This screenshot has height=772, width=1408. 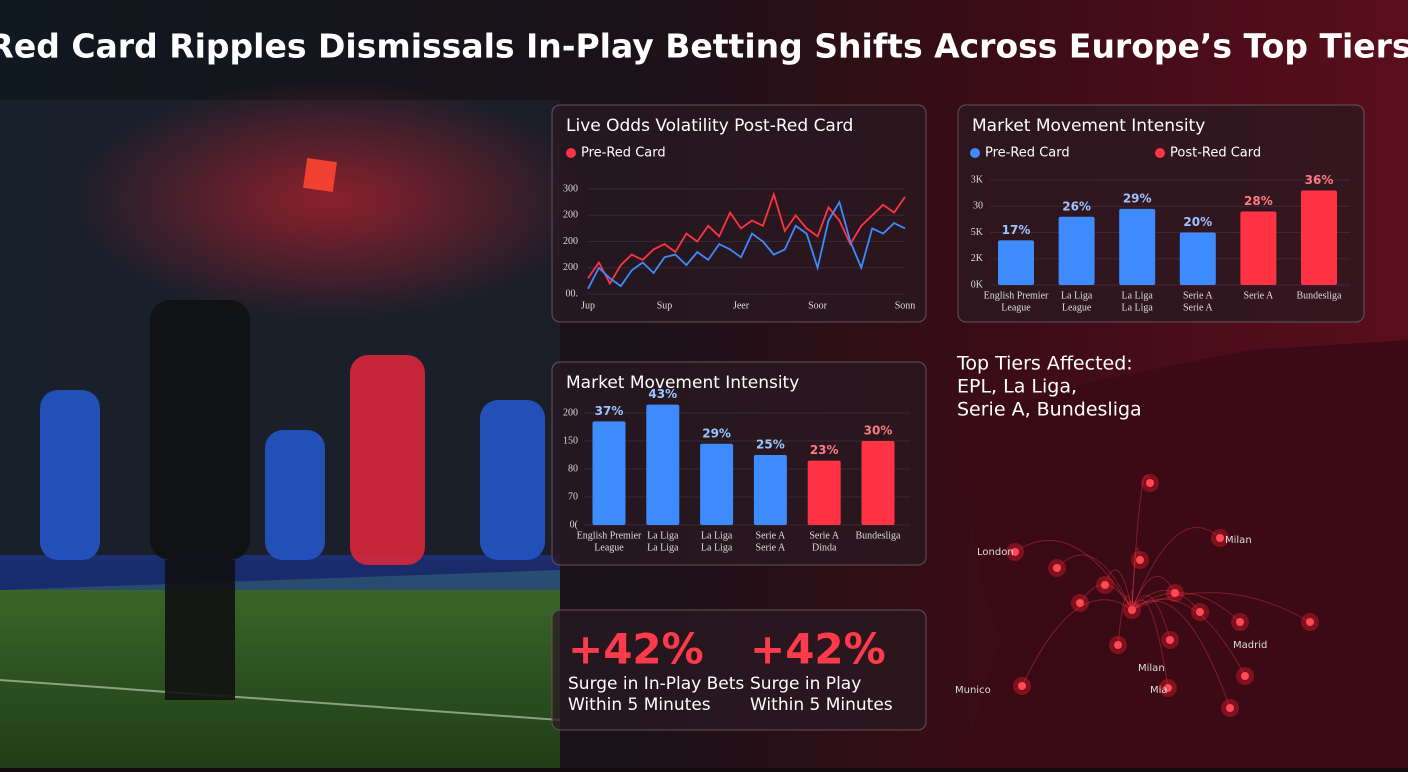 I want to click on y-tick-label: 80, so click(x=573, y=468).